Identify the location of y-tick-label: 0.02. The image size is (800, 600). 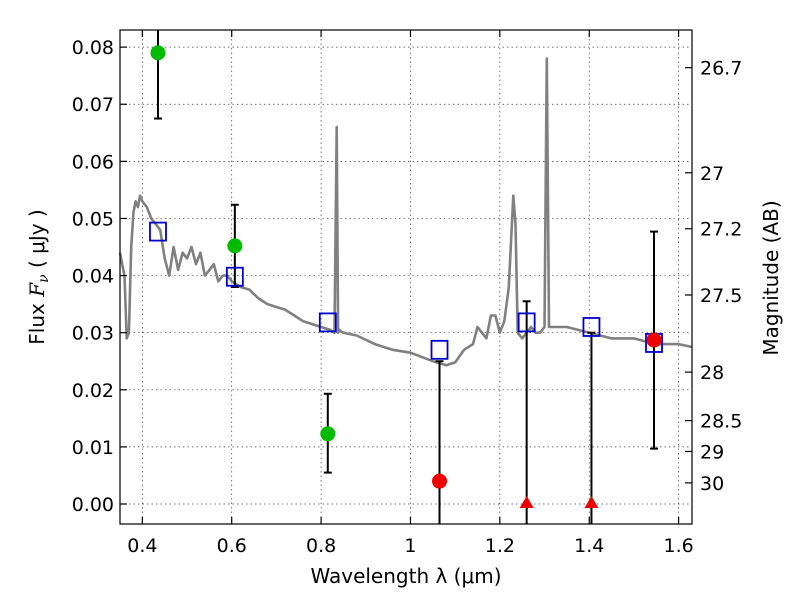
(93, 391).